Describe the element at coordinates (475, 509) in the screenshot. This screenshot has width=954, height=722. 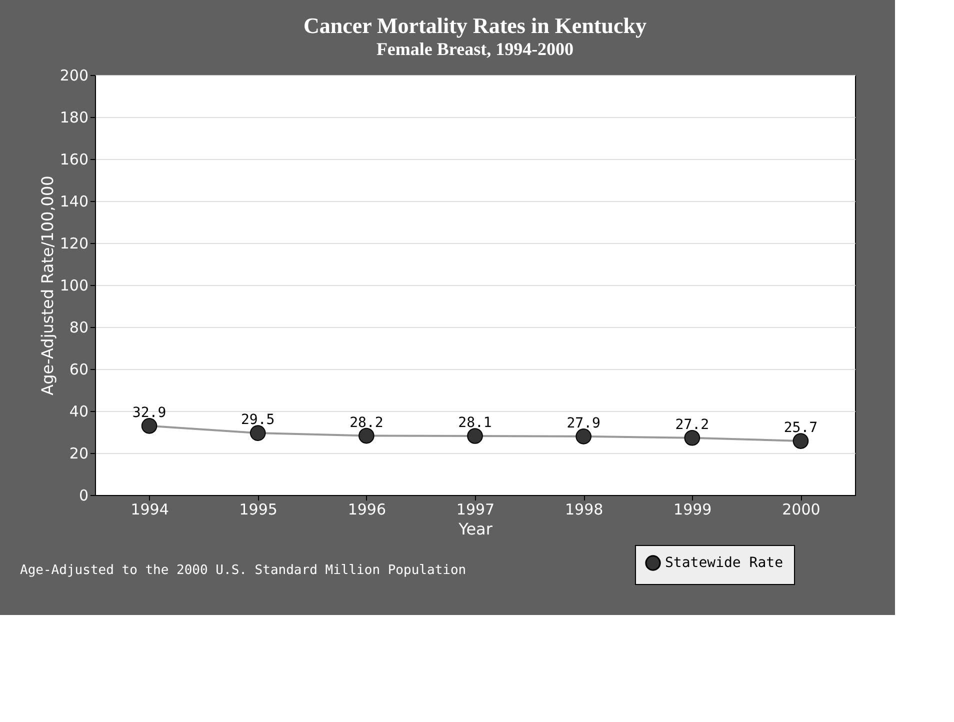
I see `x-tick-label: 1997` at that location.